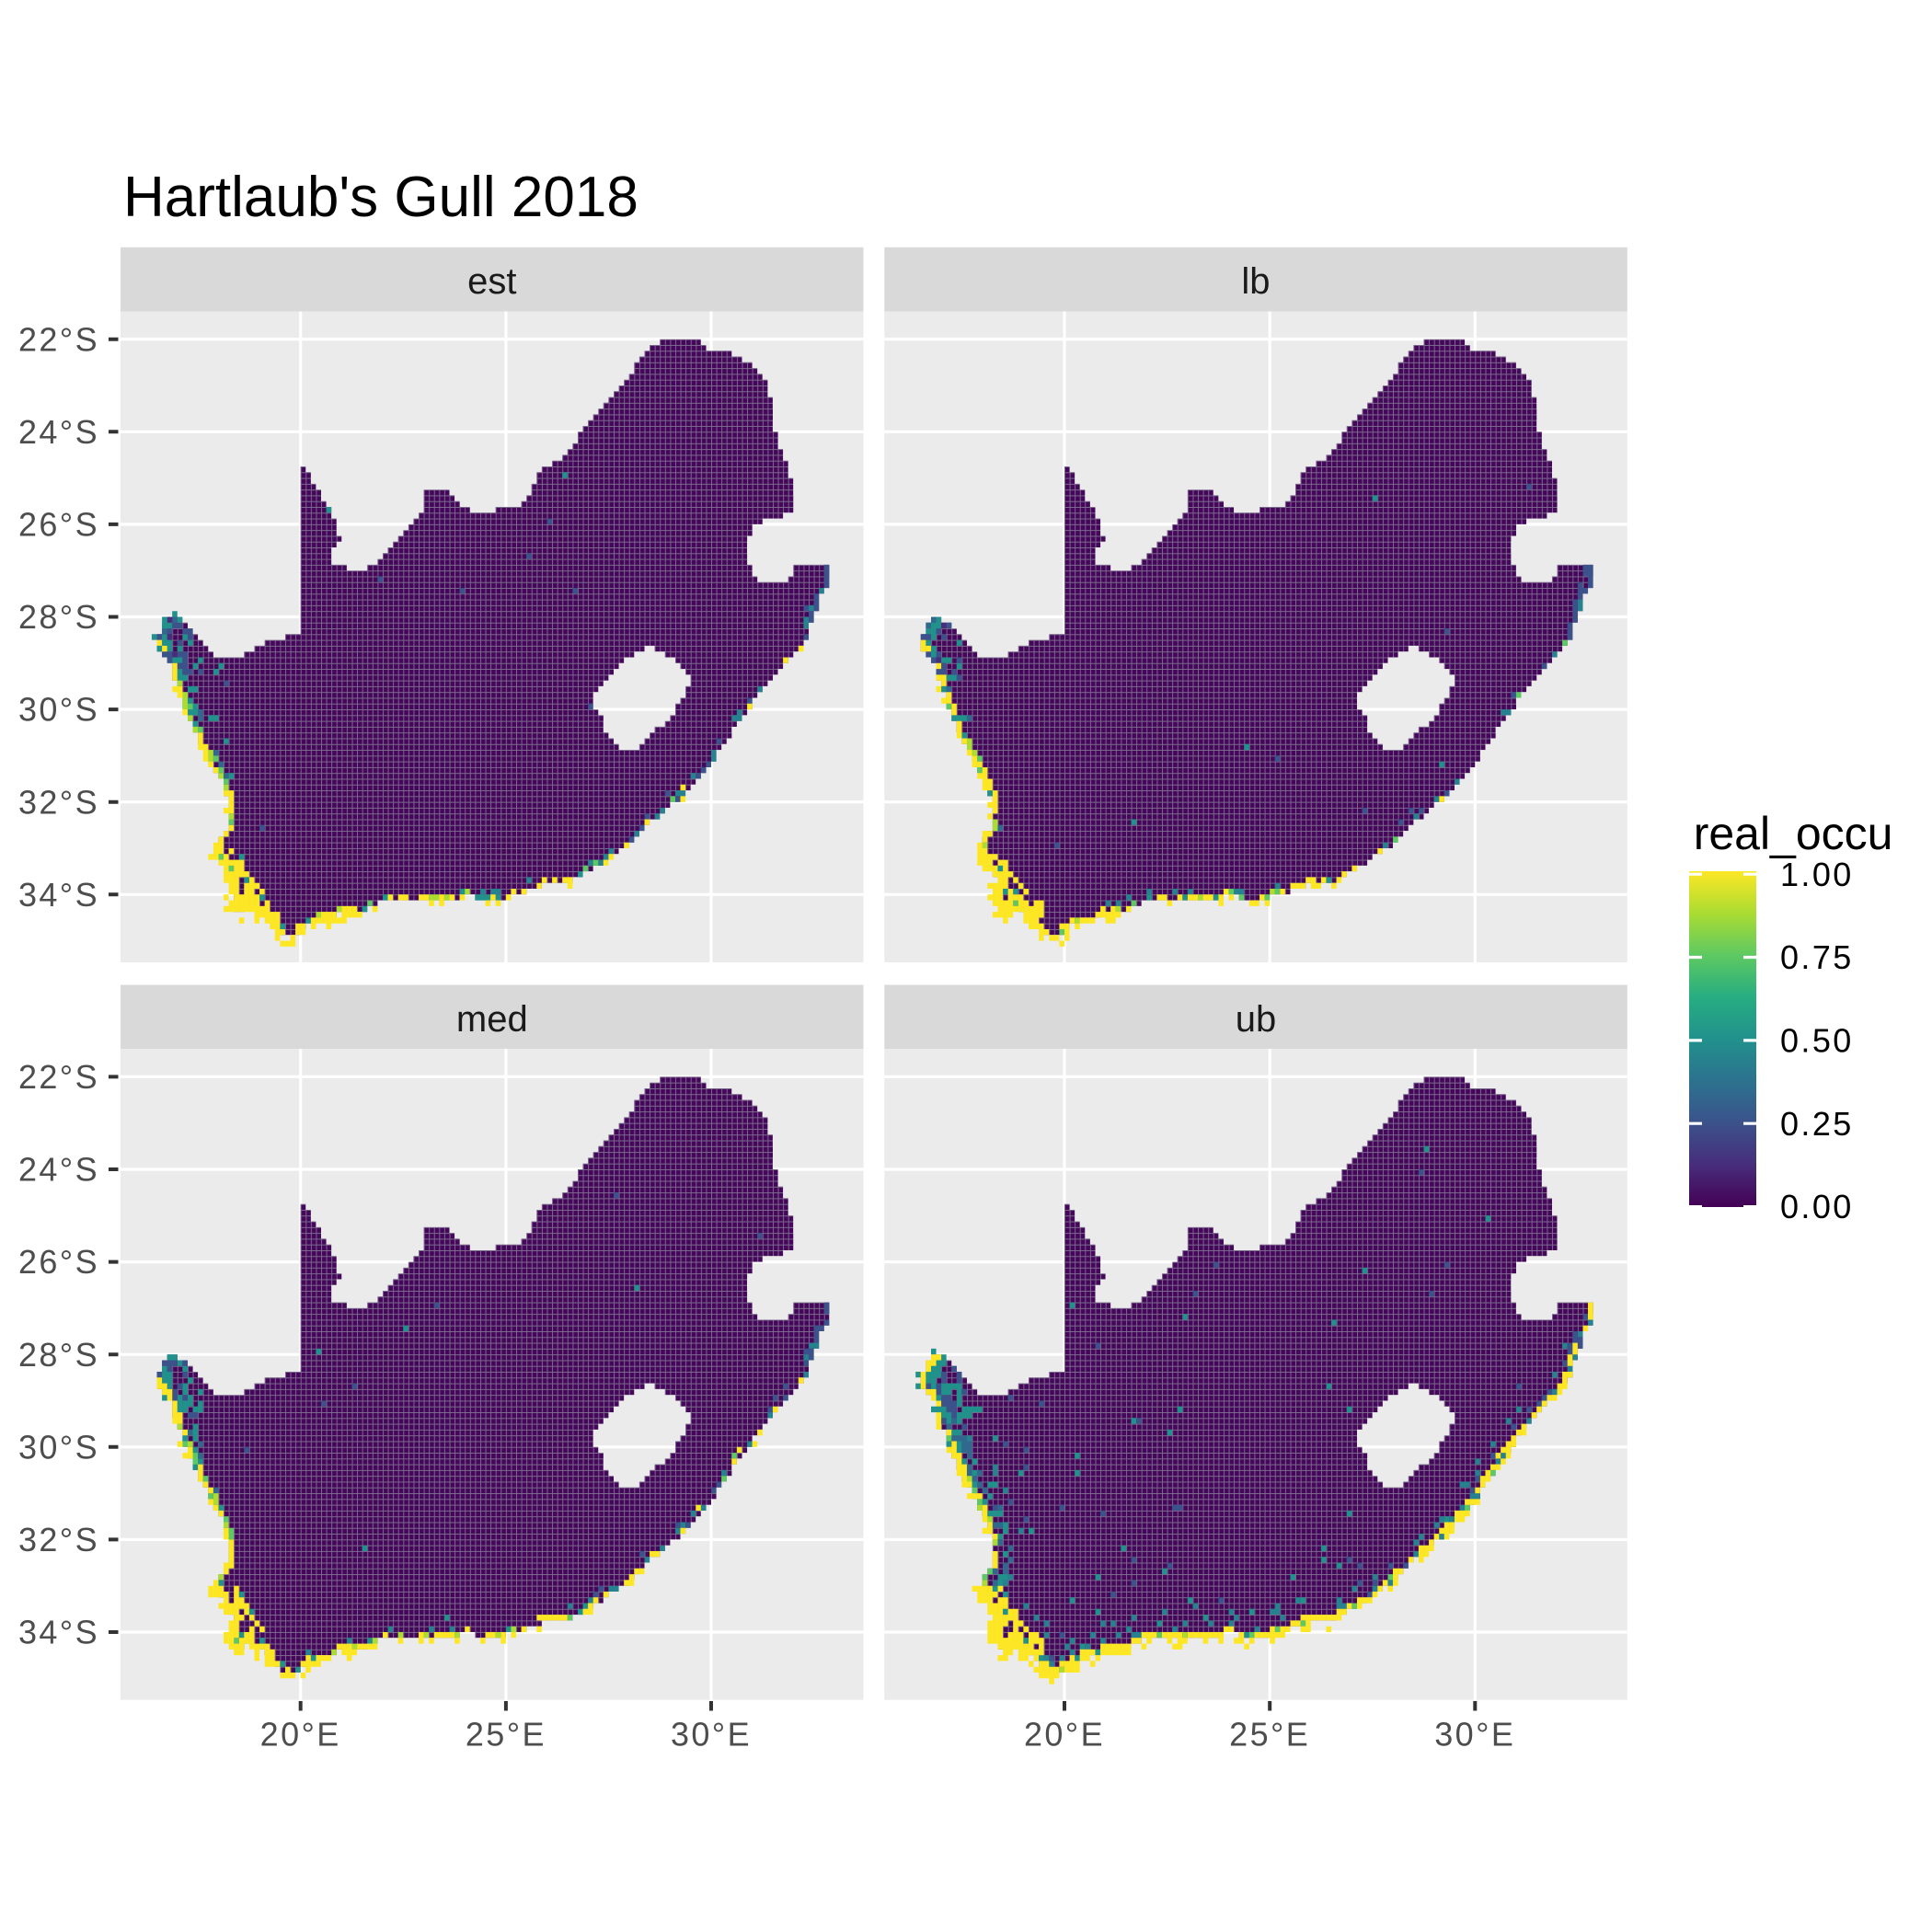 Image resolution: width=1932 pixels, height=1932 pixels. Describe the element at coordinates (1817, 1124) in the screenshot. I see `svg-text: 0.25` at that location.